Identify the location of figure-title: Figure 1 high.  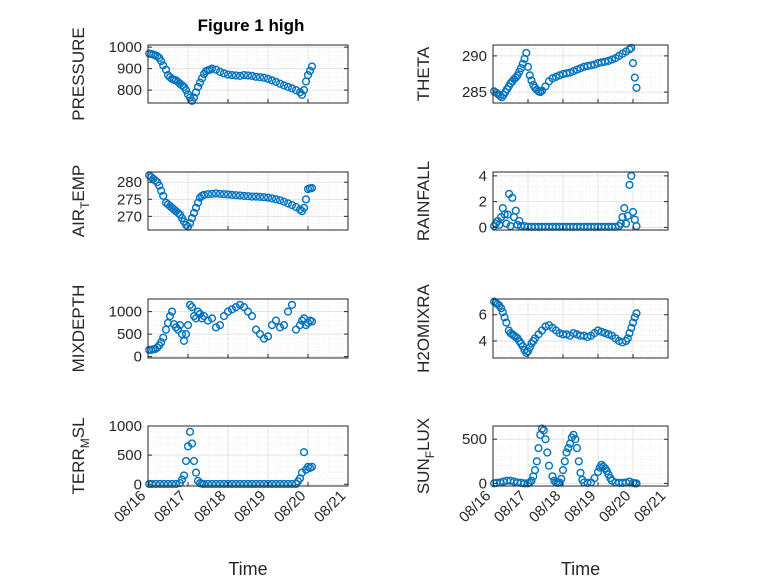
(251, 25).